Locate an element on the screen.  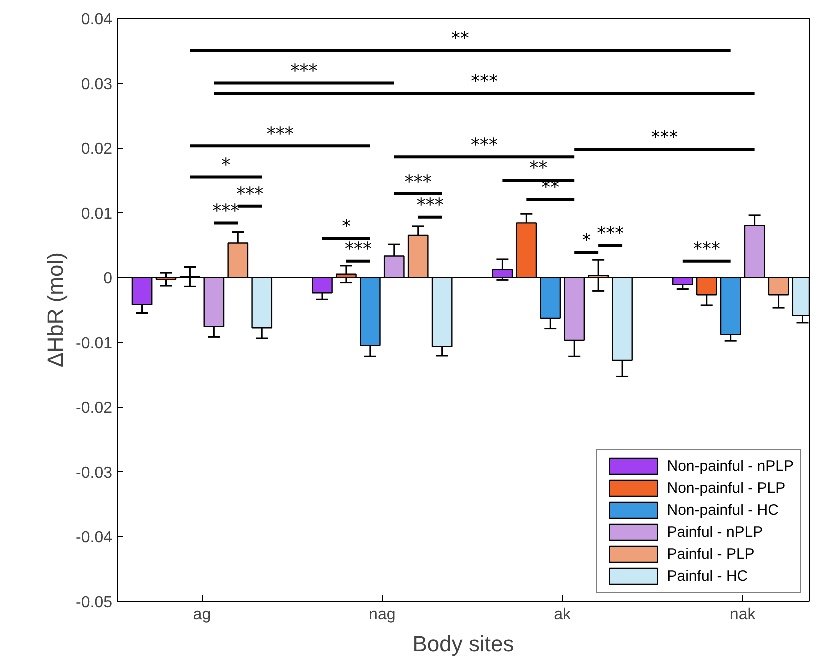
x-tick-label: nak is located at coordinates (743, 615).